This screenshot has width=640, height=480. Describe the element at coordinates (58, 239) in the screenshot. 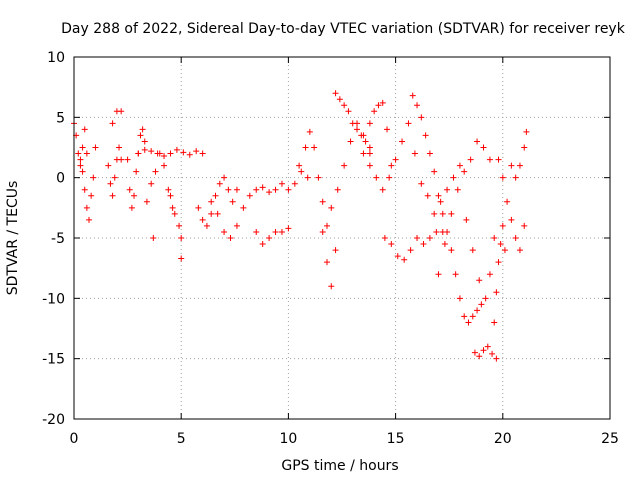

I see `y-tick-label: -5` at that location.